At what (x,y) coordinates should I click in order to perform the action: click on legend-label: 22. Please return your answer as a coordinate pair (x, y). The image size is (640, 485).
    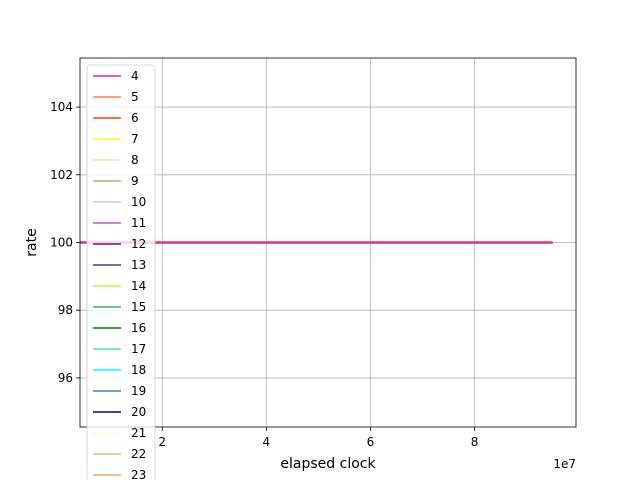
    Looking at the image, I should click on (138, 454).